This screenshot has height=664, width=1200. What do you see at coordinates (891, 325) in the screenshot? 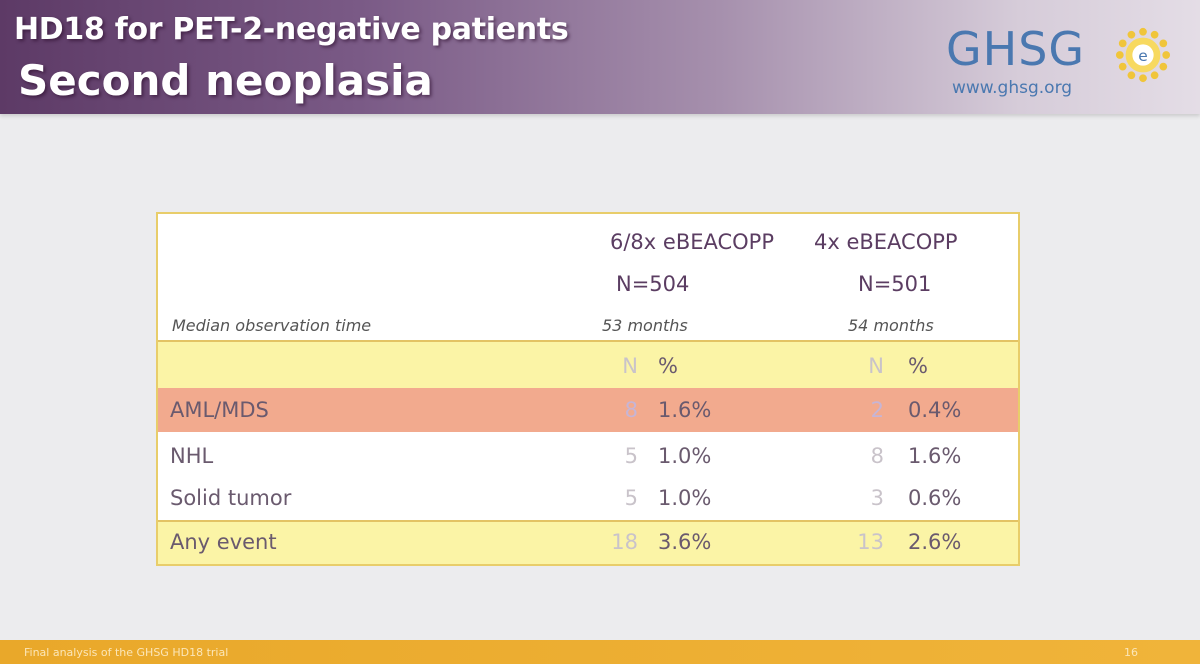
I see `arm2-observation: 54 months` at bounding box center [891, 325].